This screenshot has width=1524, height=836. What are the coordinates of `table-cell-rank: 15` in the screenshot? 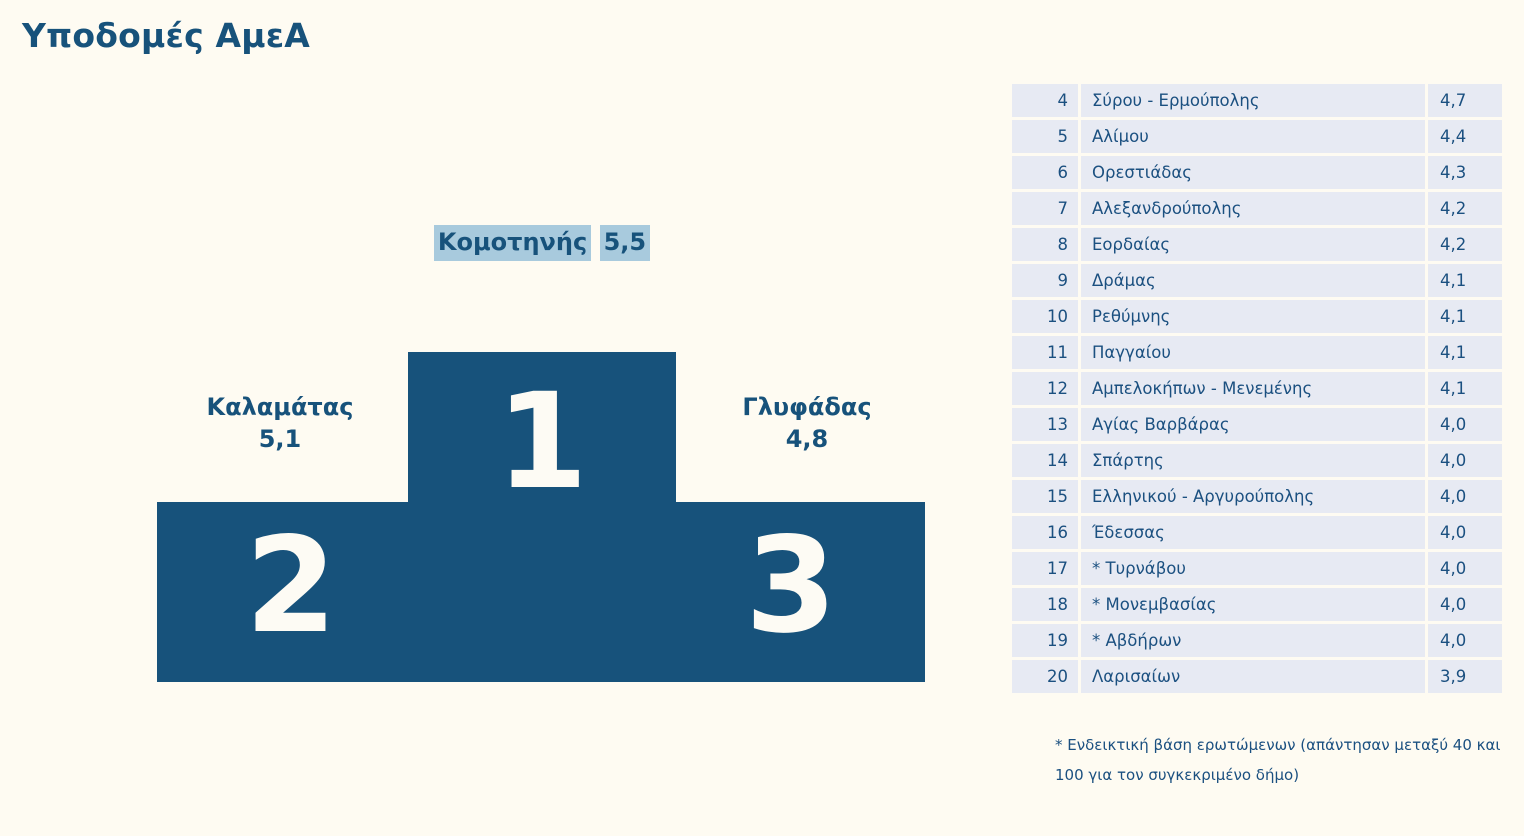 It's located at (1046, 498).